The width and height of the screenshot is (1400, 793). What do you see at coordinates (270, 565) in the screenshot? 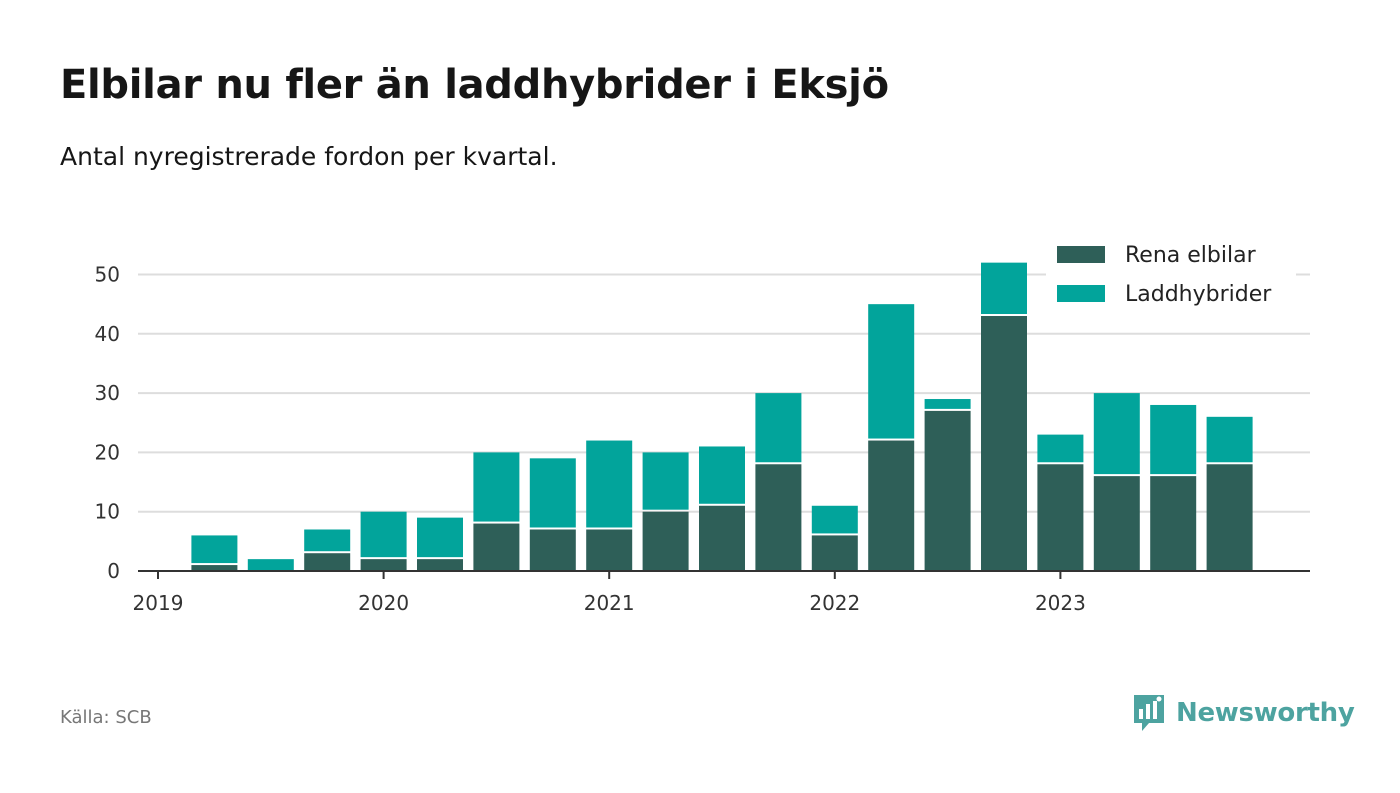
I see `bar-laddhybrider-2019-Q3` at bounding box center [270, 565].